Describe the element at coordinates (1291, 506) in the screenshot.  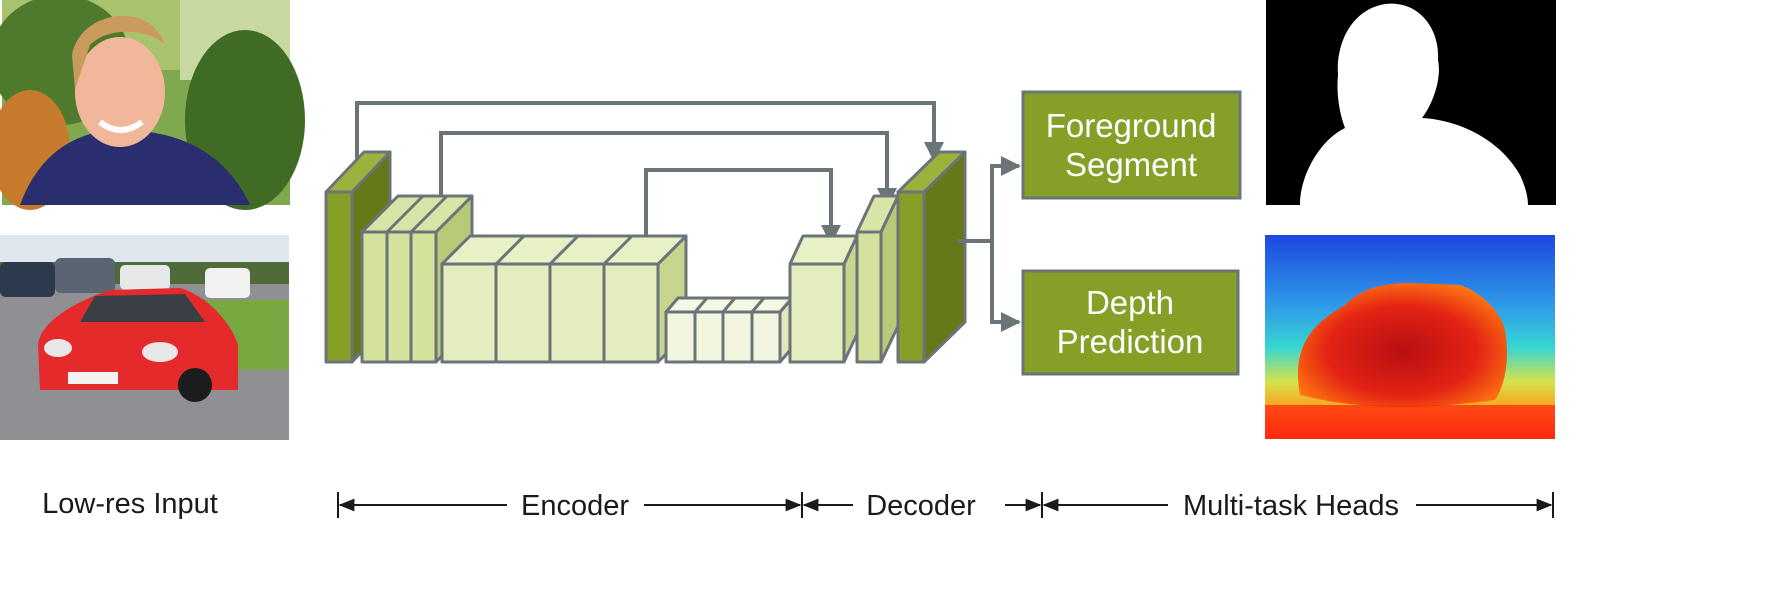
I see `heads-label: Multi-task Heads` at that location.